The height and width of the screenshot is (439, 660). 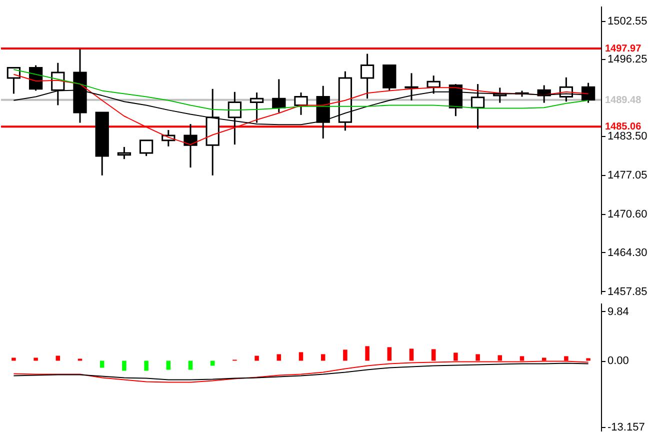 I want to click on y-tick-label: 0.00, so click(x=618, y=361).